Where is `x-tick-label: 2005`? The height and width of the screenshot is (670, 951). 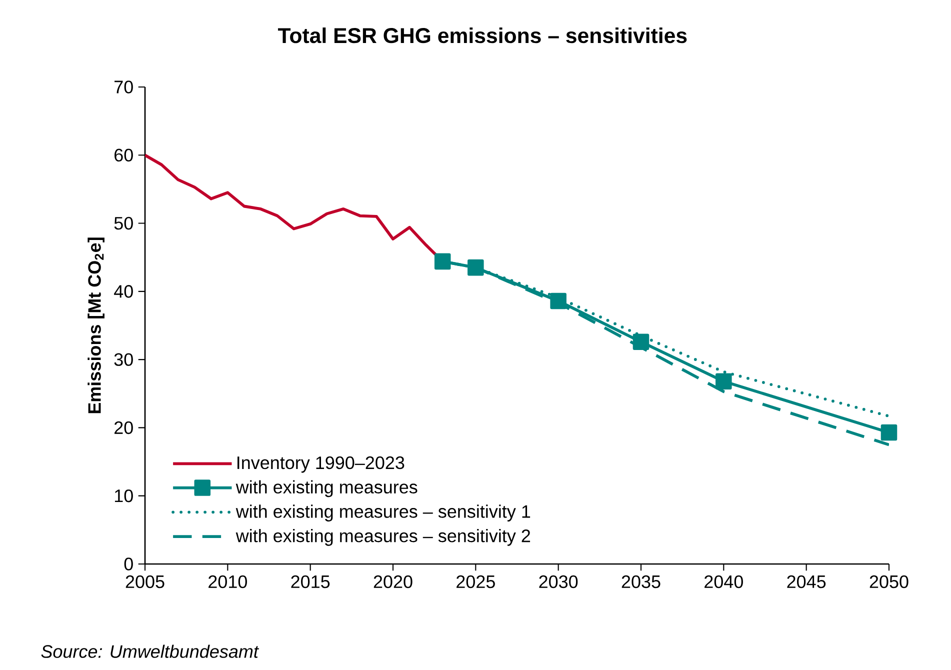
x-tick-label: 2005 is located at coordinates (145, 581).